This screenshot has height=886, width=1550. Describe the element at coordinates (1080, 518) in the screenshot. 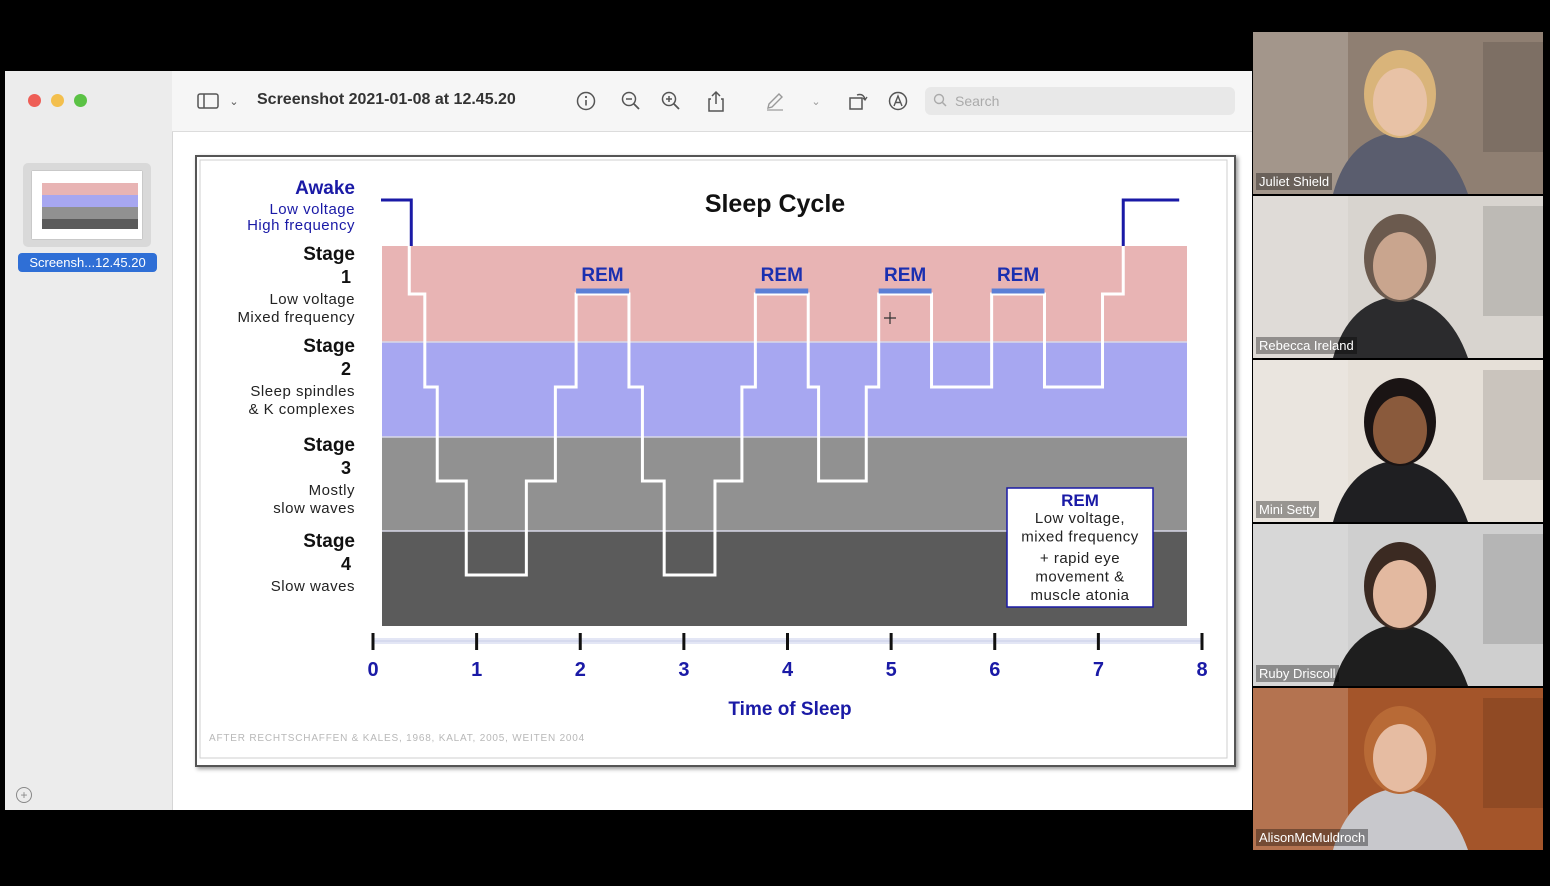

I see `rem-legend-line: Low voltage,` at that location.